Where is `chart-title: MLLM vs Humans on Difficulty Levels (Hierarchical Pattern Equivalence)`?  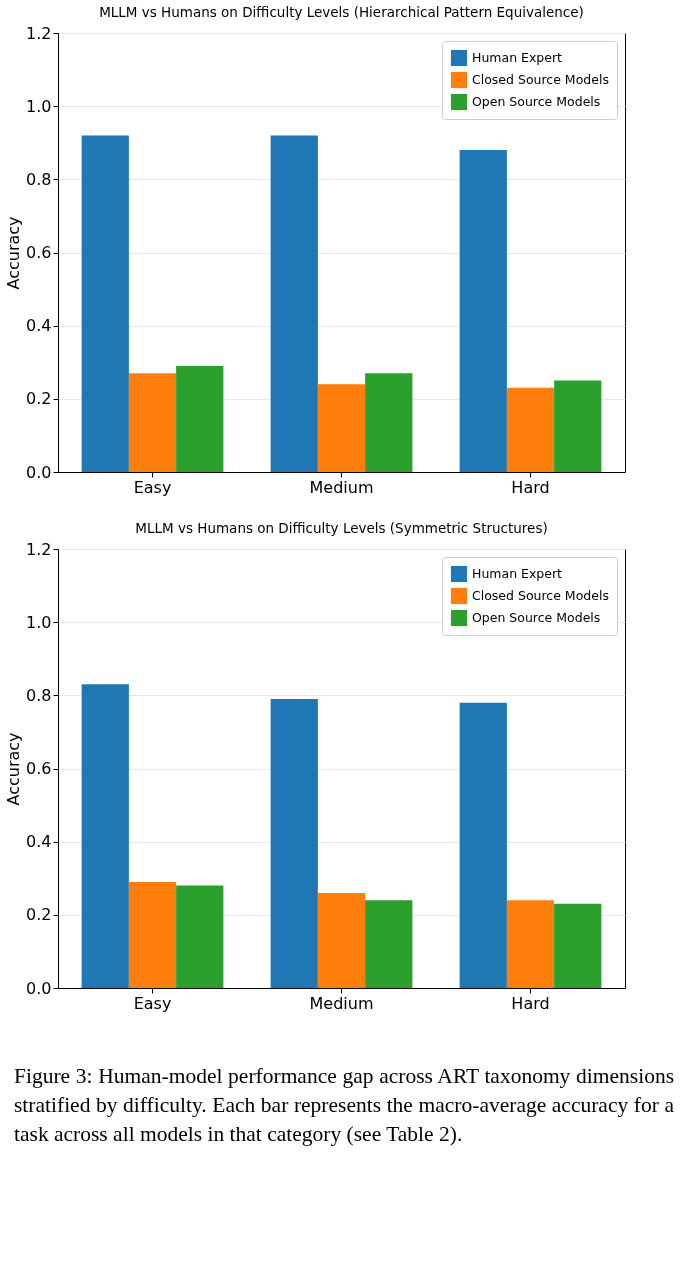
chart-title: MLLM vs Humans on Difficulty Levels (Hierarchical Pattern Equivalence) is located at coordinates (341, 11).